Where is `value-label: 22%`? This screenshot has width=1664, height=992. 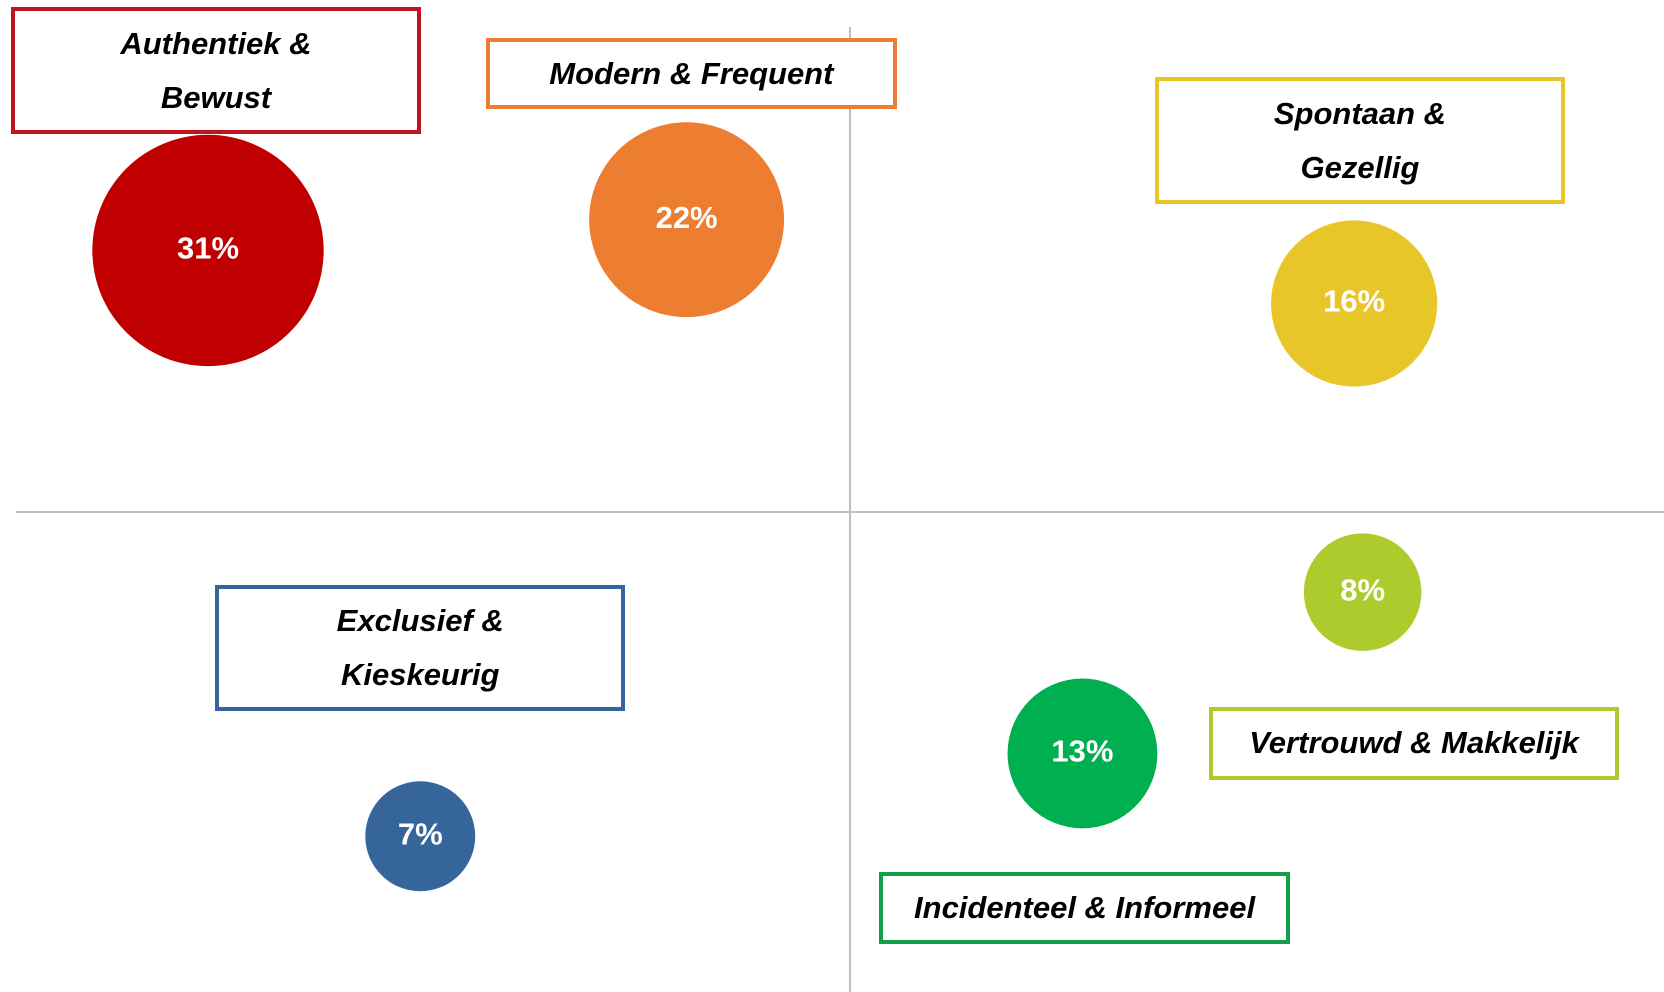 value-label: 22% is located at coordinates (687, 217).